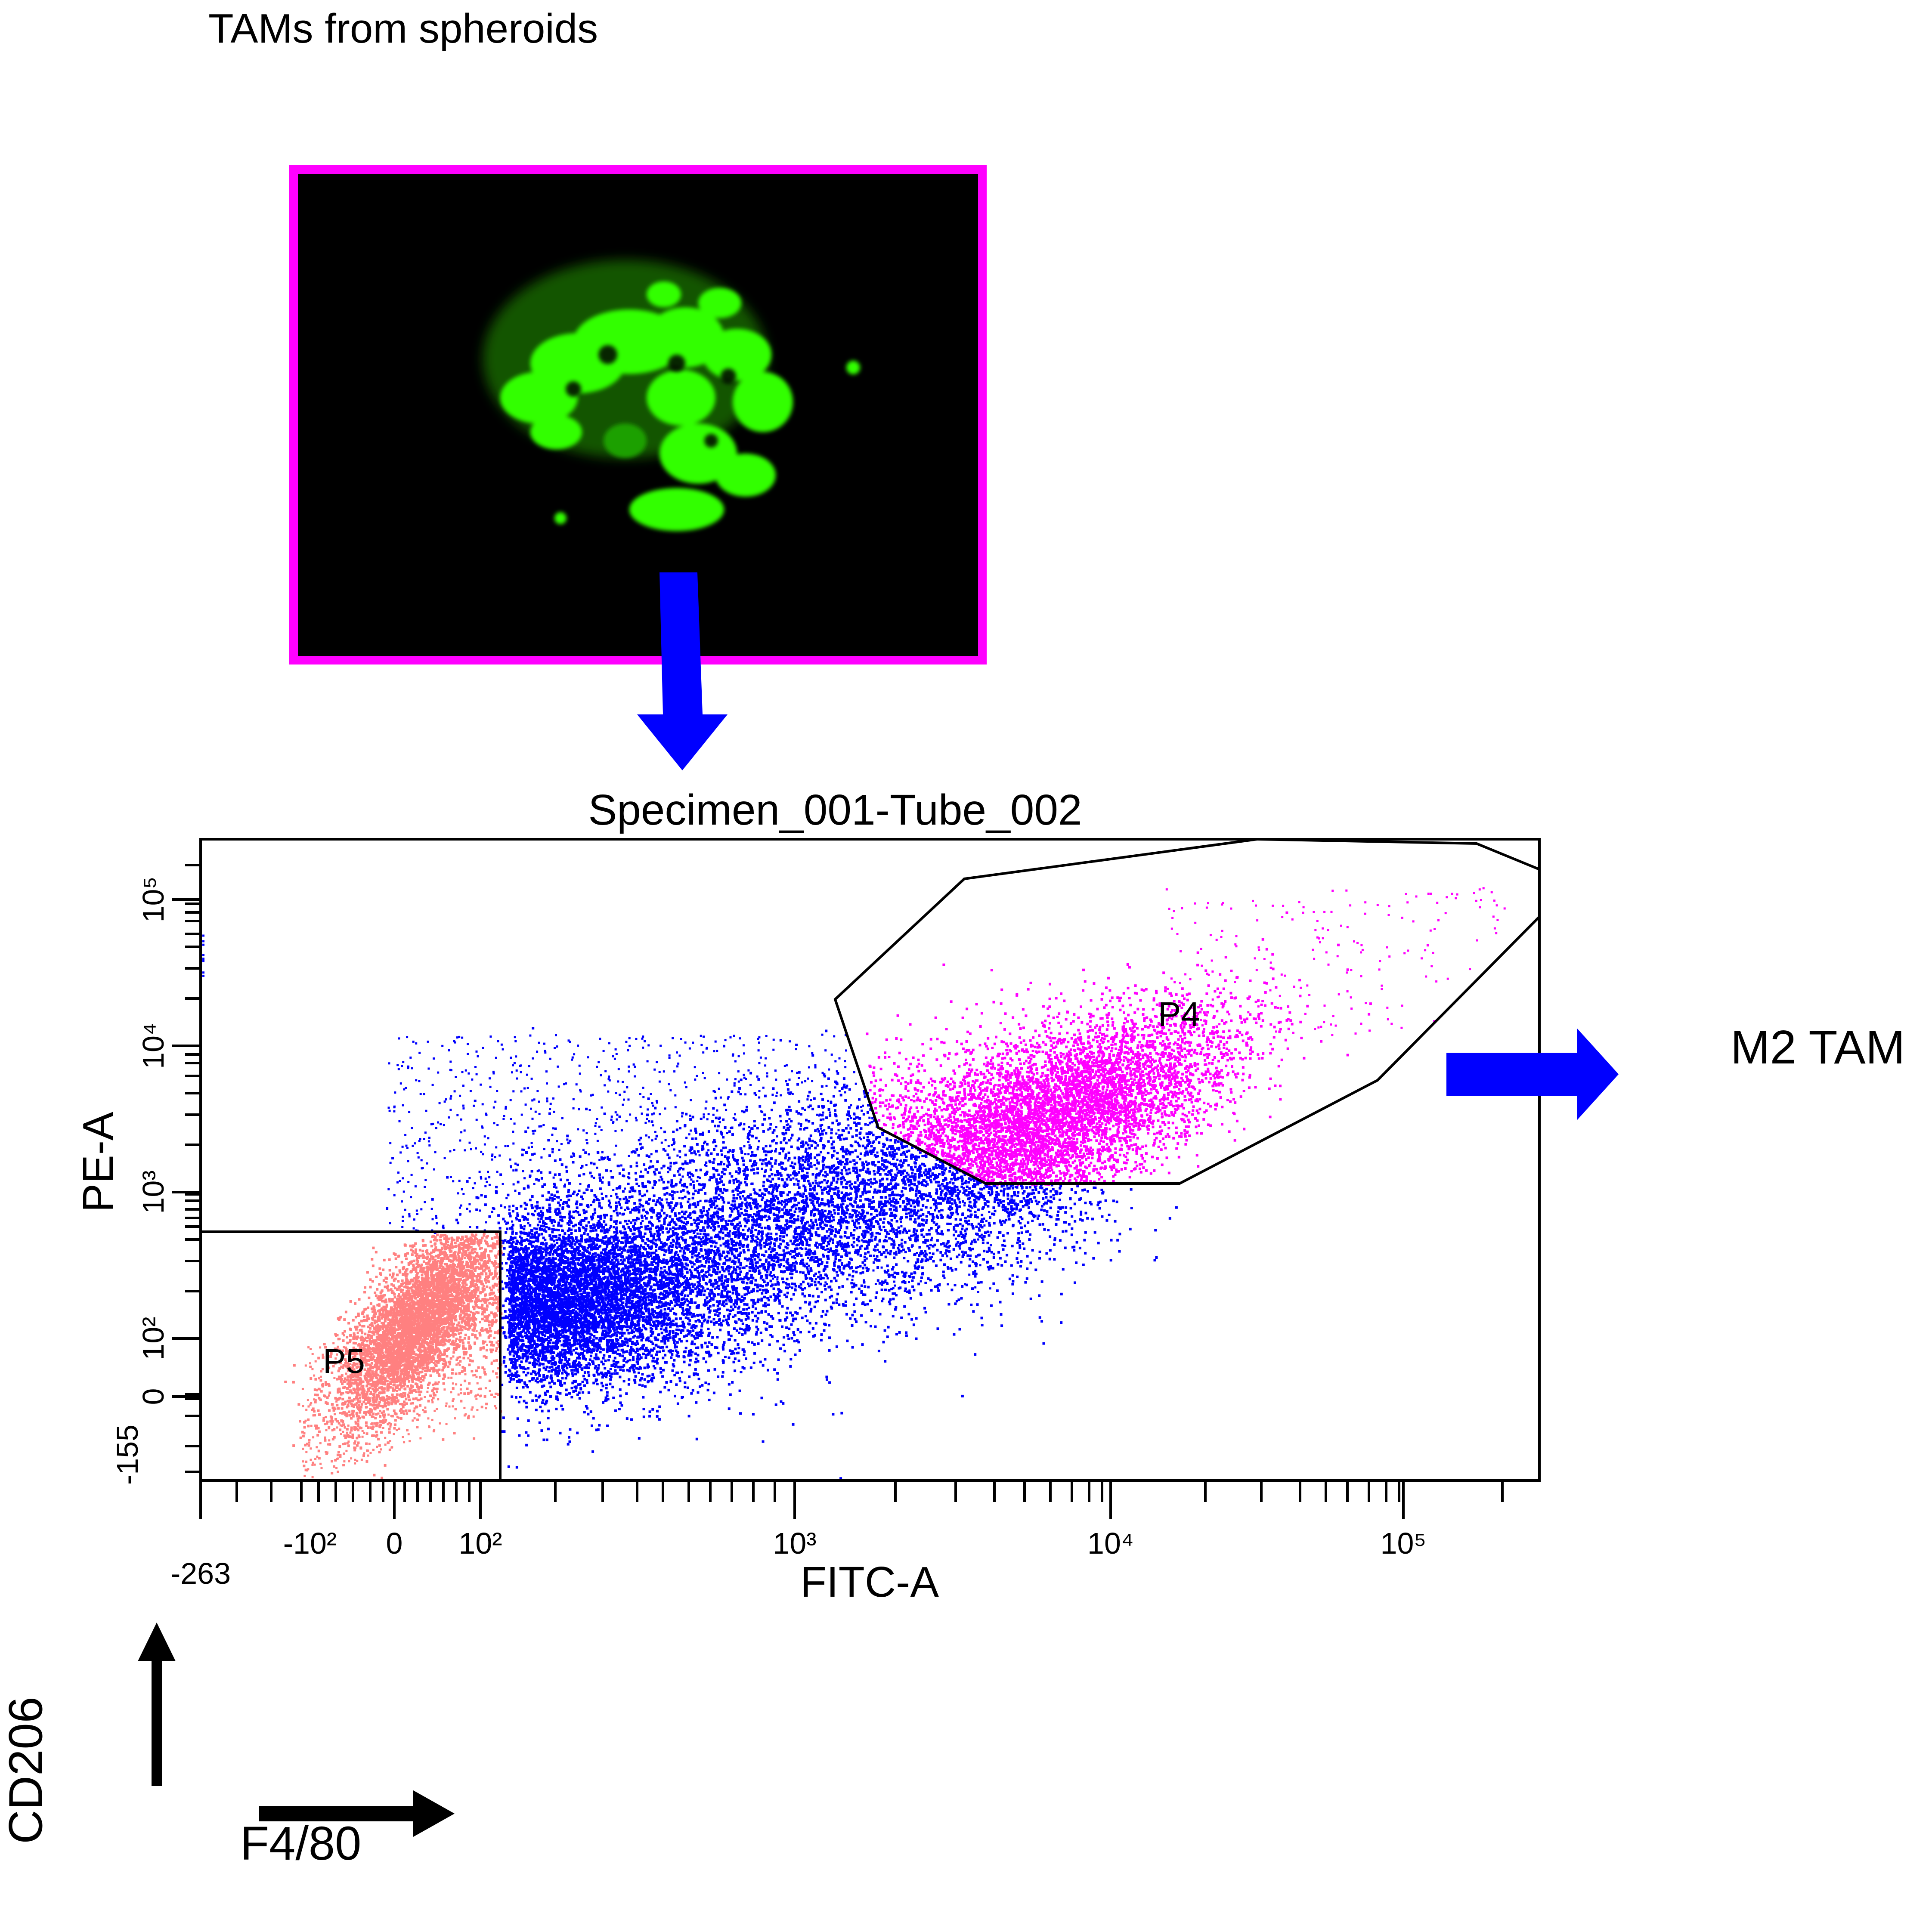 This screenshot has height=1907, width=1932. Describe the element at coordinates (153, 1396) in the screenshot. I see `y-tick-label: 0` at that location.